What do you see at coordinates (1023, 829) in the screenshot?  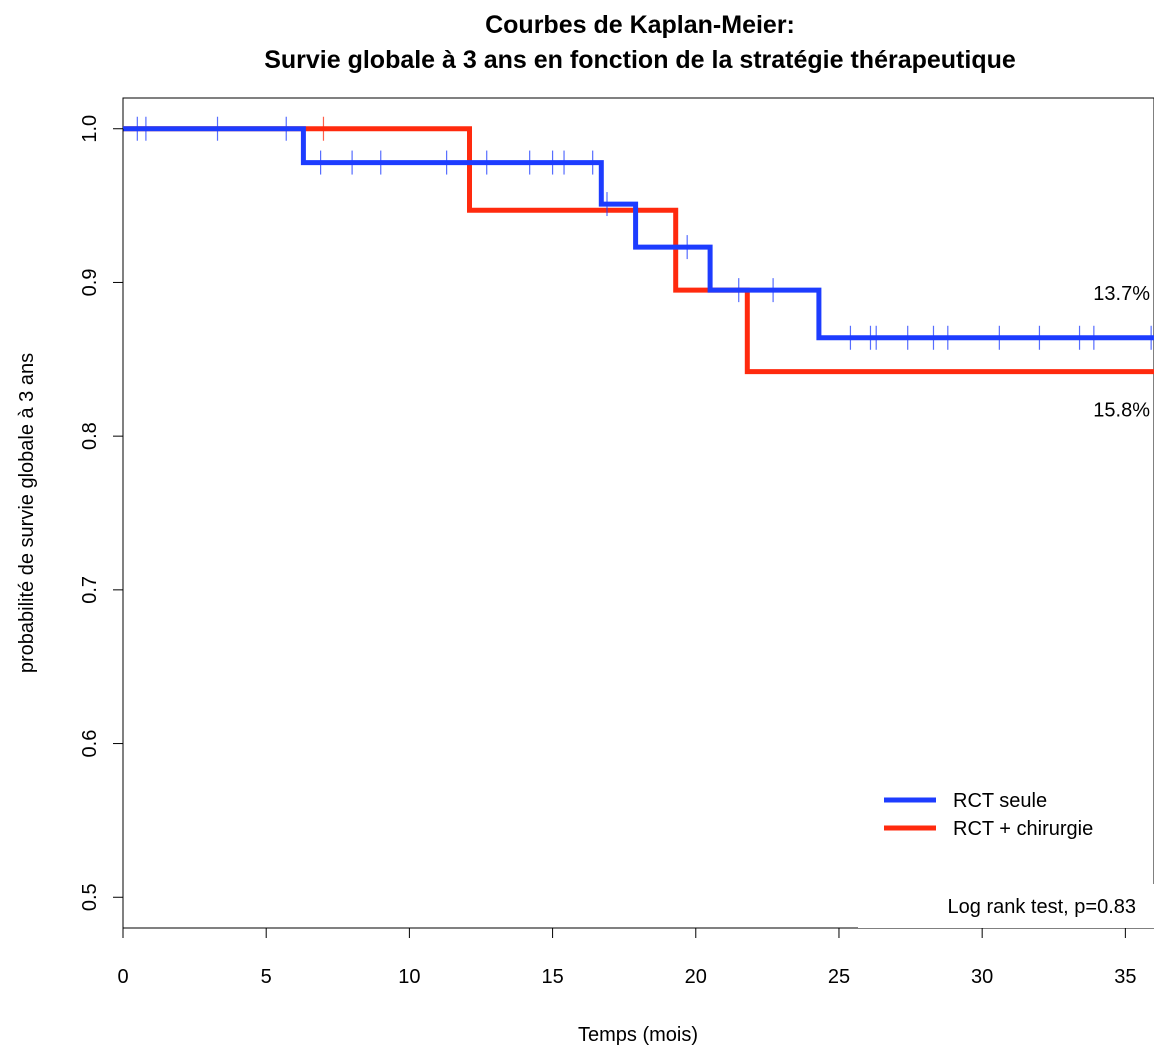 I see `legend-label-1: RCT + chirurgie` at bounding box center [1023, 829].